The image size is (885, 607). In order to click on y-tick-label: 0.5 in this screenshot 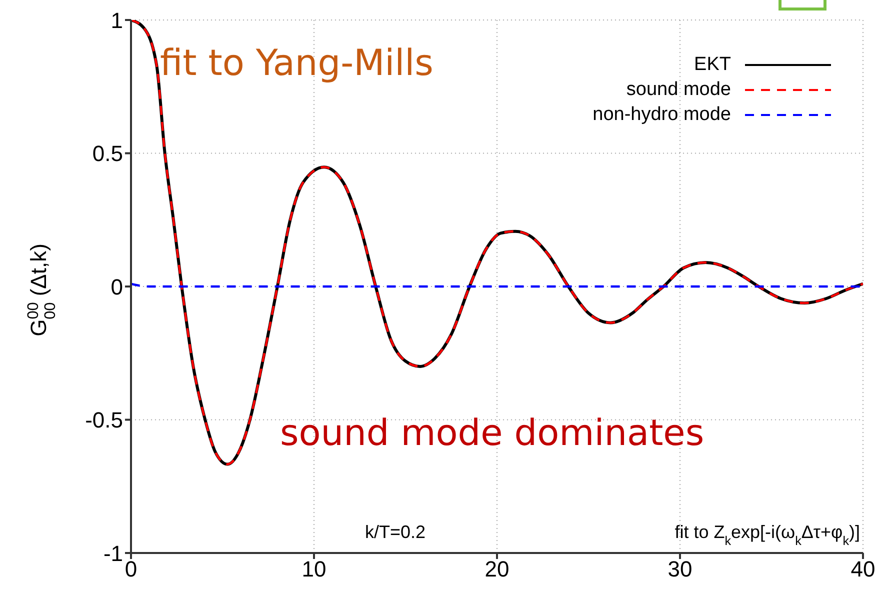, I will do `click(107, 153)`.